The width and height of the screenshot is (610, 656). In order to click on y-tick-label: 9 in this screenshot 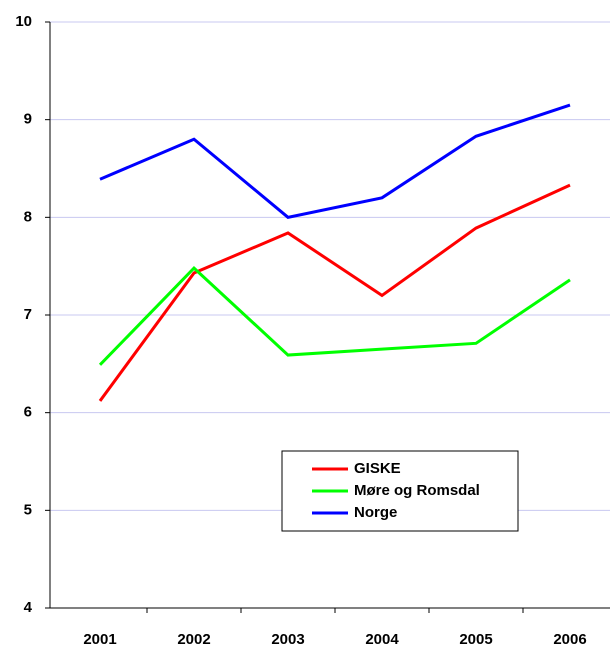, I will do `click(28, 119)`.